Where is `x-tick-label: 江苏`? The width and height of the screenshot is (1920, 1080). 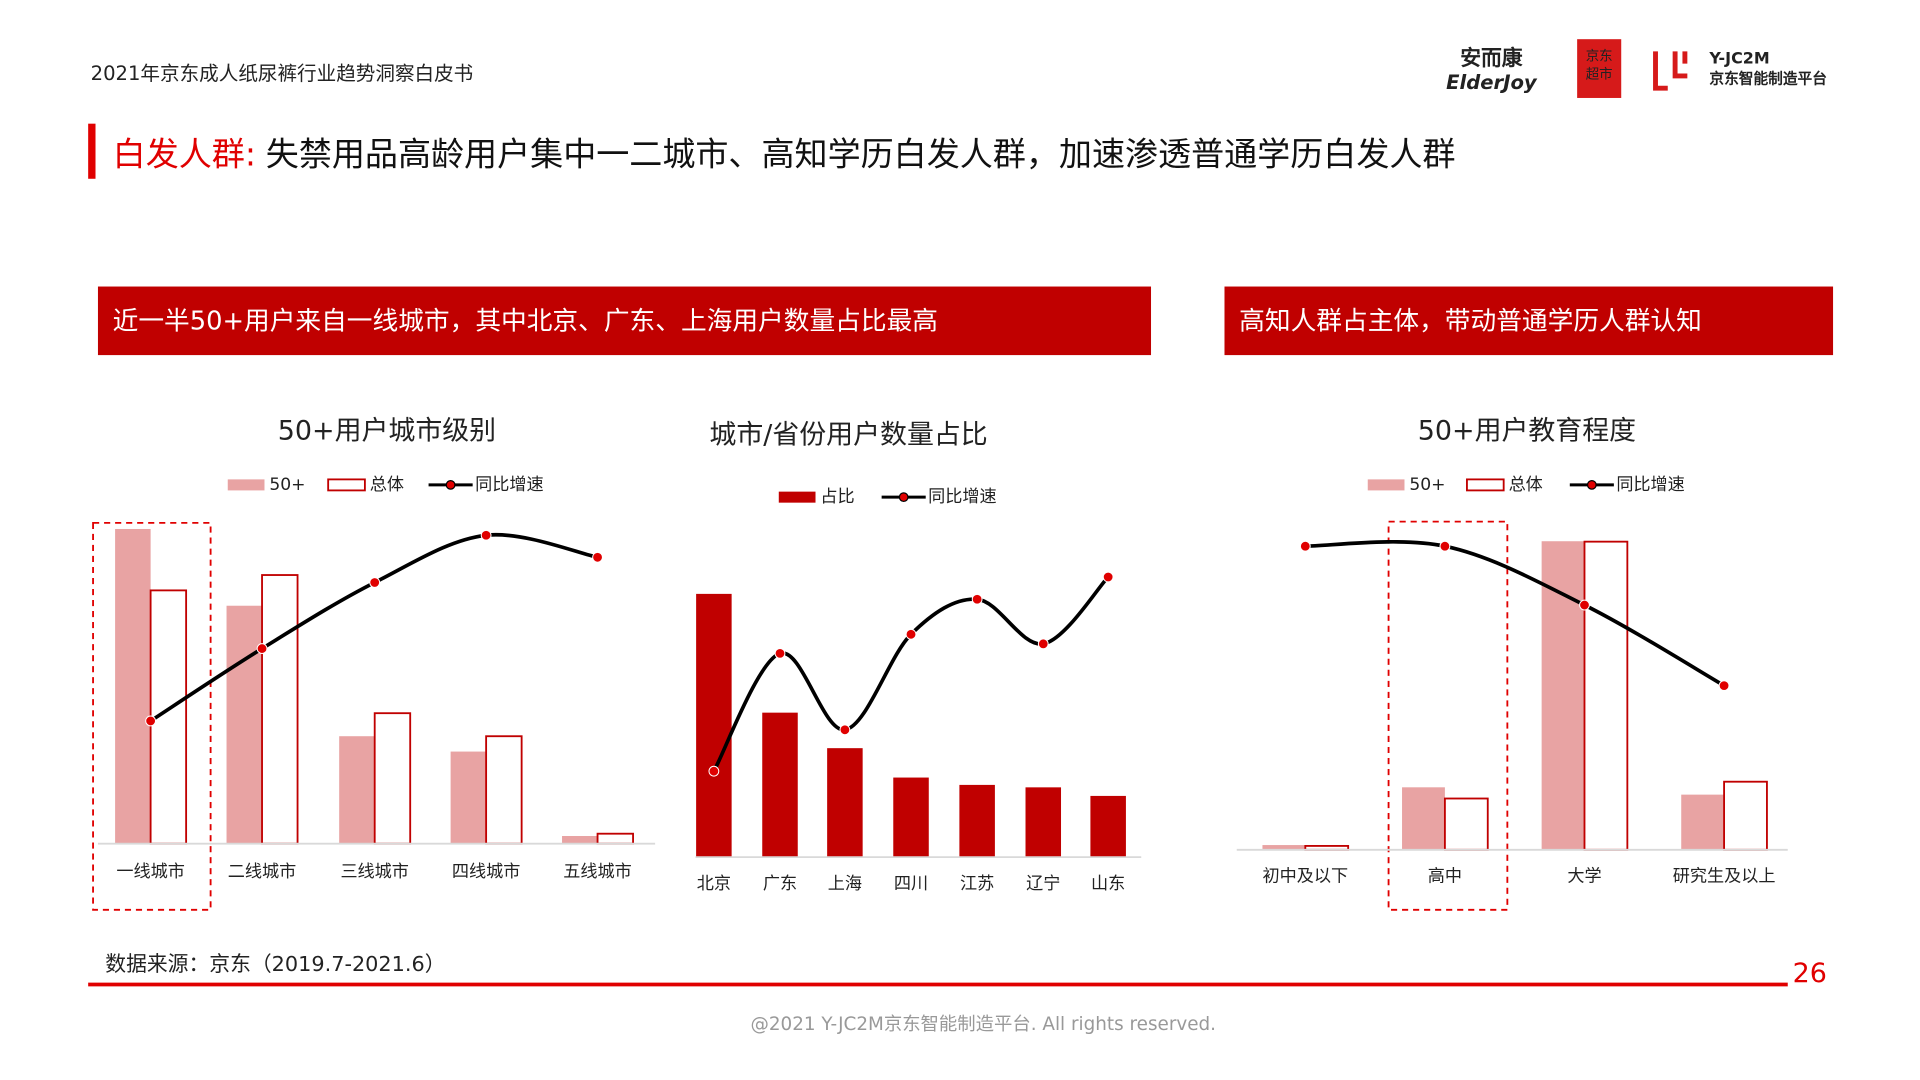 x-tick-label: 江苏 is located at coordinates (977, 884).